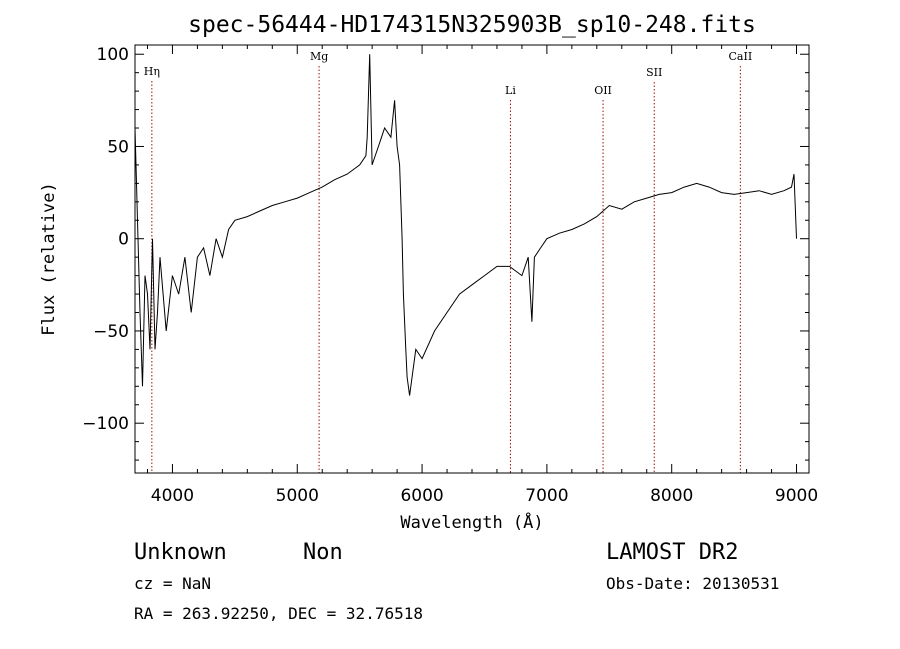  What do you see at coordinates (49, 259) in the screenshot?
I see `y-axis-label: Flux (relative)` at bounding box center [49, 259].